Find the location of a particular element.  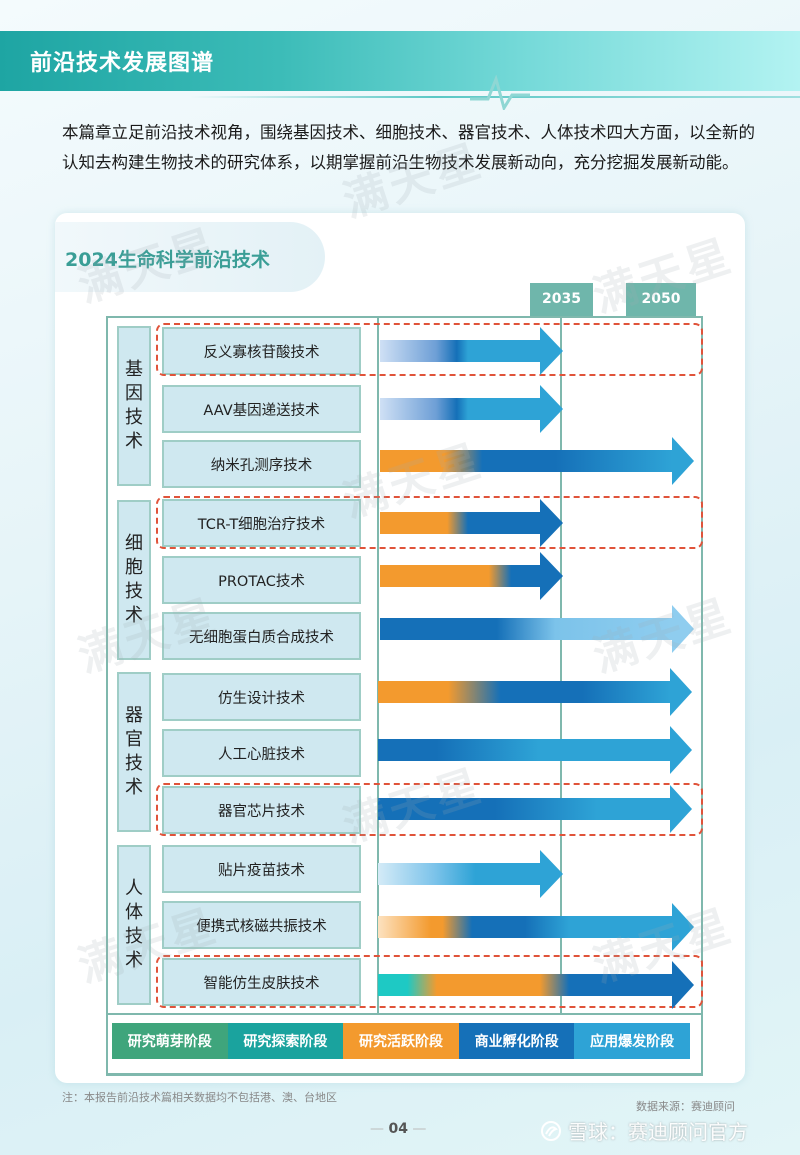

pulse-icon is located at coordinates (500, 92).